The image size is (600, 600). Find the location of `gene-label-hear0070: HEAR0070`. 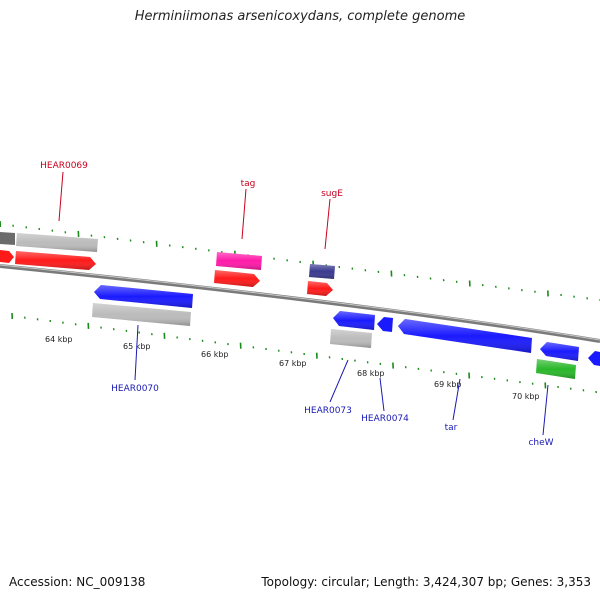

gene-label-hear0070: HEAR0070 is located at coordinates (135, 389).